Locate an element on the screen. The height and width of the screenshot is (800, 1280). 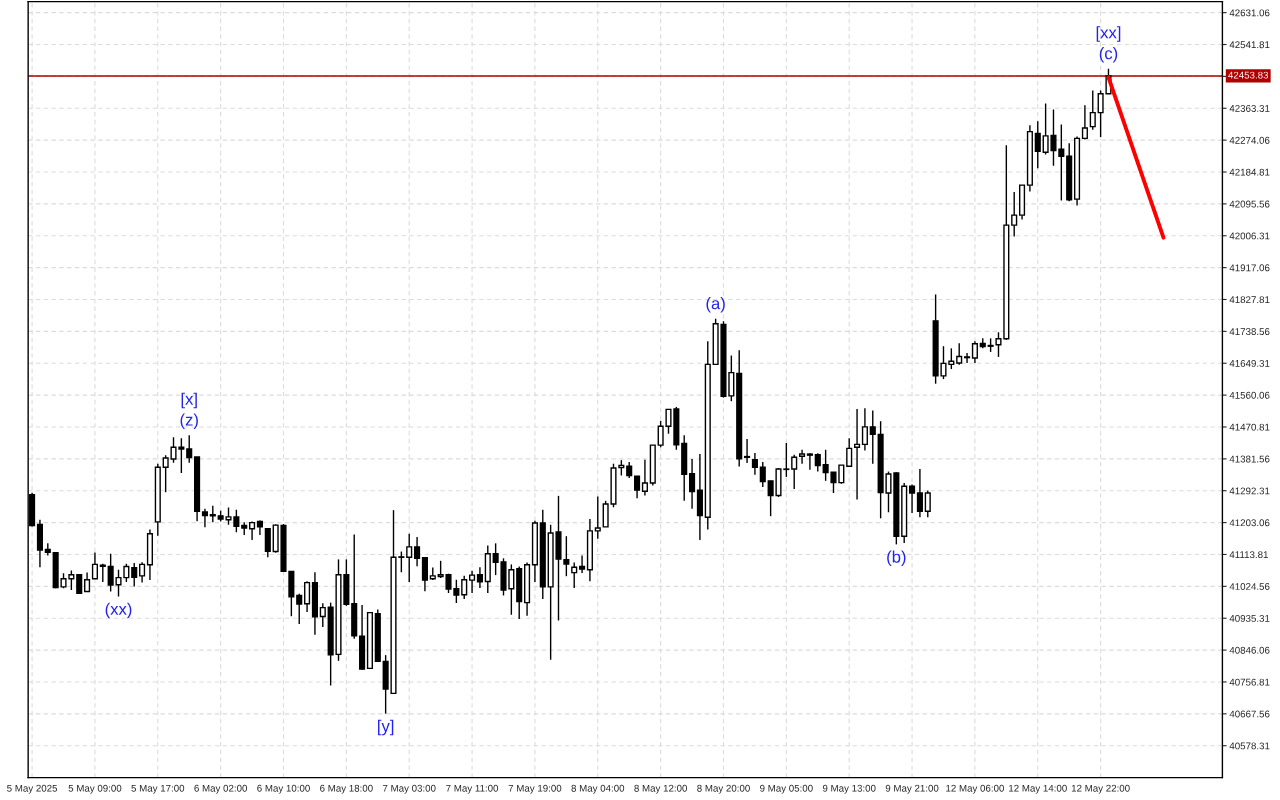
x-tick-label: 9 May 21:00 is located at coordinates (912, 789).